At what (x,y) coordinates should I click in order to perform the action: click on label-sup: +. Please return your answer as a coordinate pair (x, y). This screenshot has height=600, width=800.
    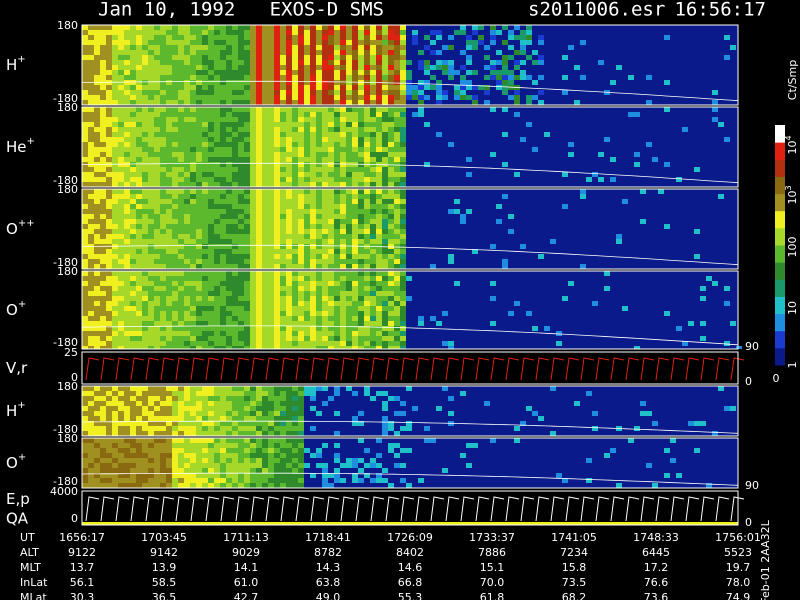
    Looking at the image, I should click on (22, 304).